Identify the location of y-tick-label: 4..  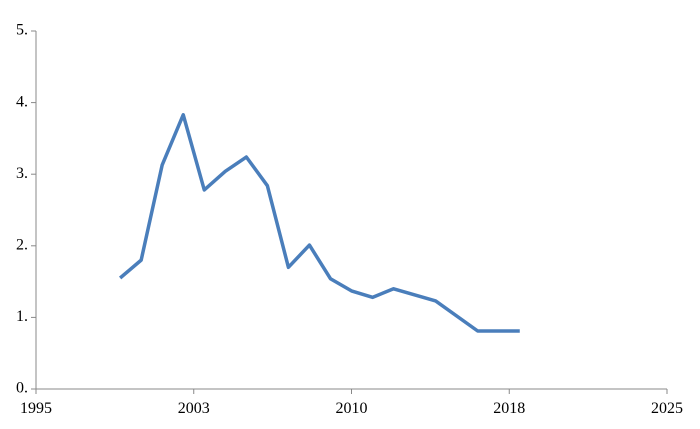
(22, 101).